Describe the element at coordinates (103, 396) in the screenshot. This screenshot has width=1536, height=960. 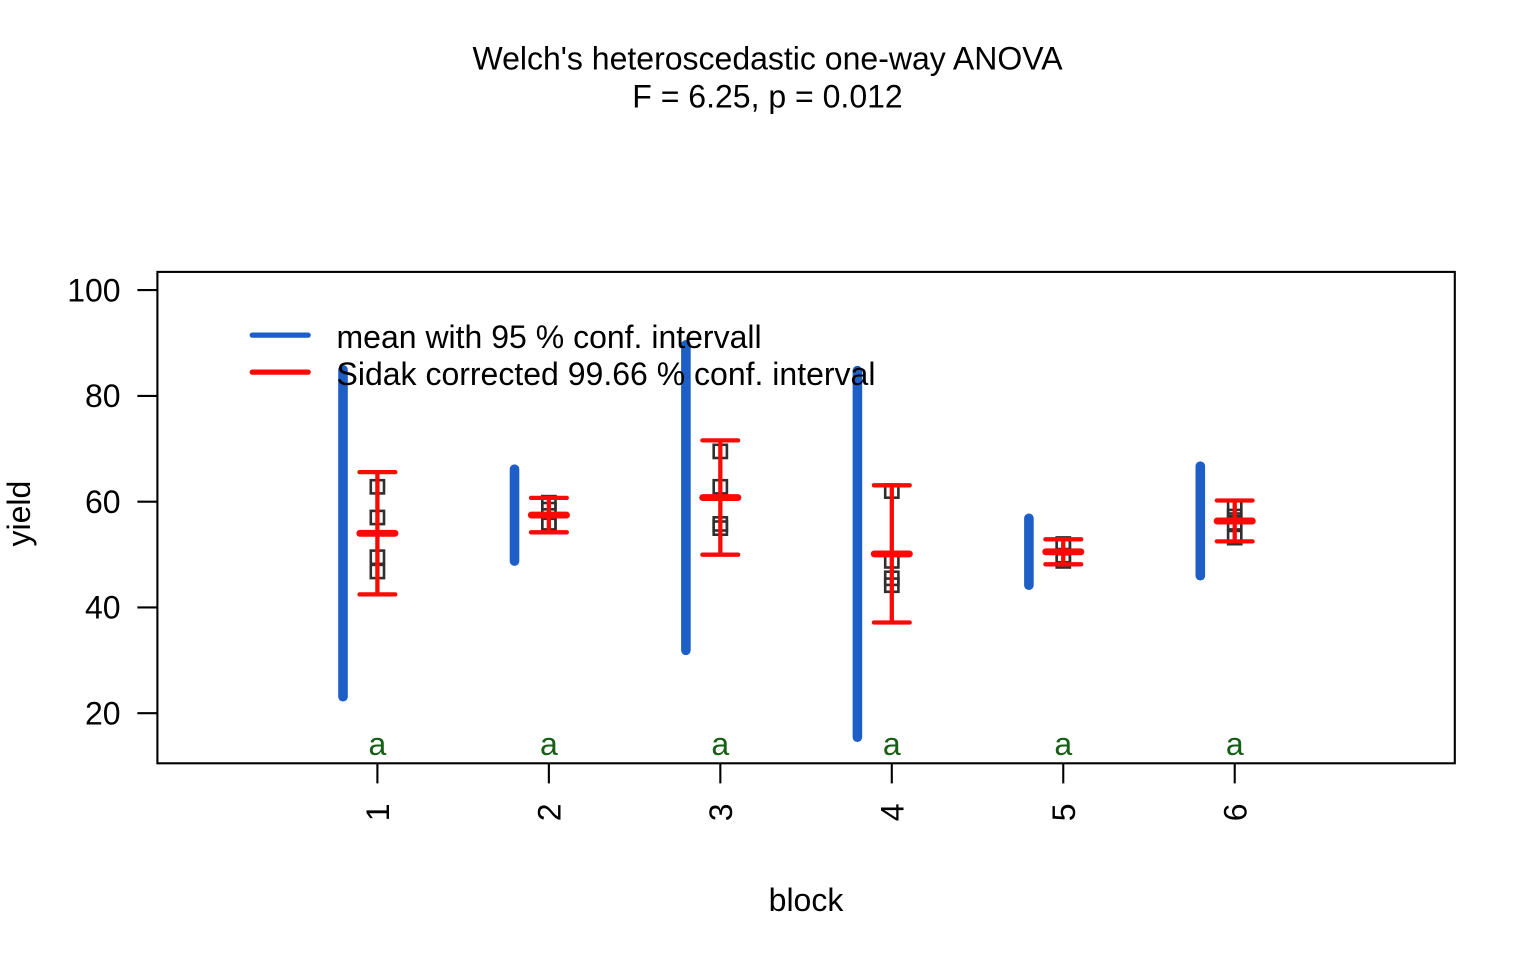
I see `svg-text: 80` at that location.